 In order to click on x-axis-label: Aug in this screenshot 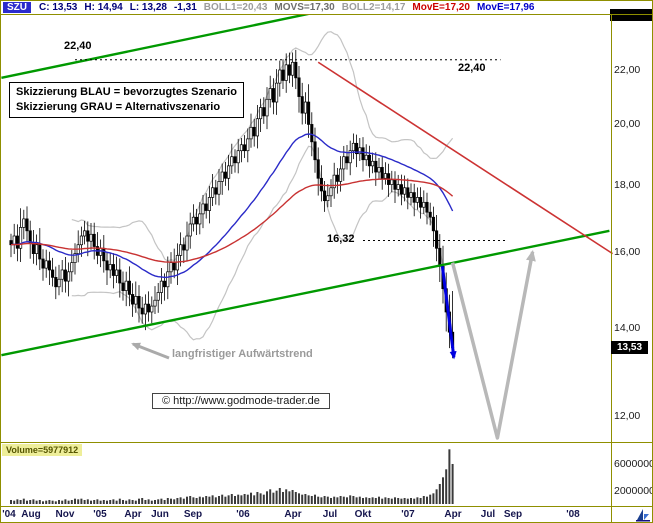, I will do `click(31, 514)`.